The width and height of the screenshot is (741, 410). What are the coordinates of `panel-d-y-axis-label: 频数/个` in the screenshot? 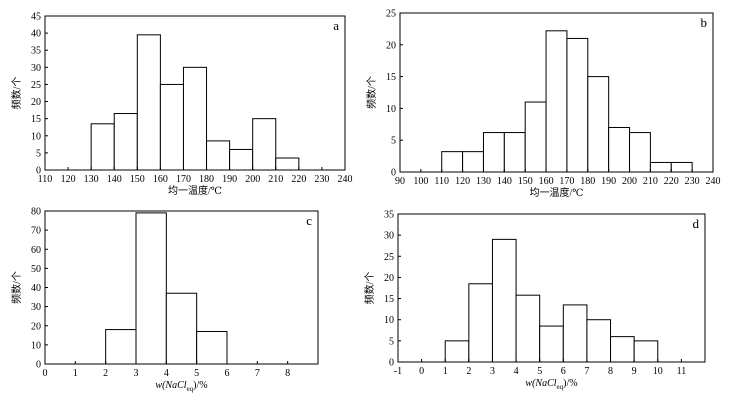 It's located at (369, 288).